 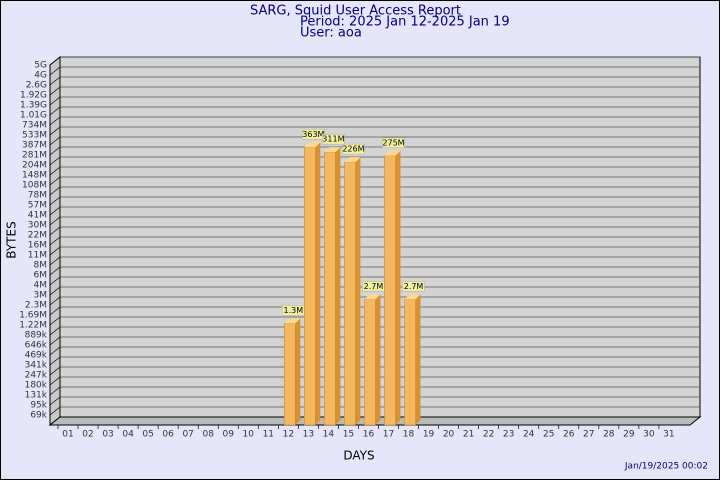 I want to click on chart-subtitle: Period: 2025 Jan 12-2025 Jan 19, so click(x=405, y=22).